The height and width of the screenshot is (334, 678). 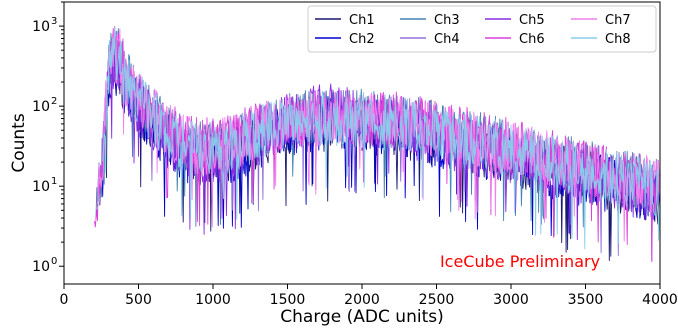 What do you see at coordinates (288, 300) in the screenshot?
I see `x-tick-label: 1500` at bounding box center [288, 300].